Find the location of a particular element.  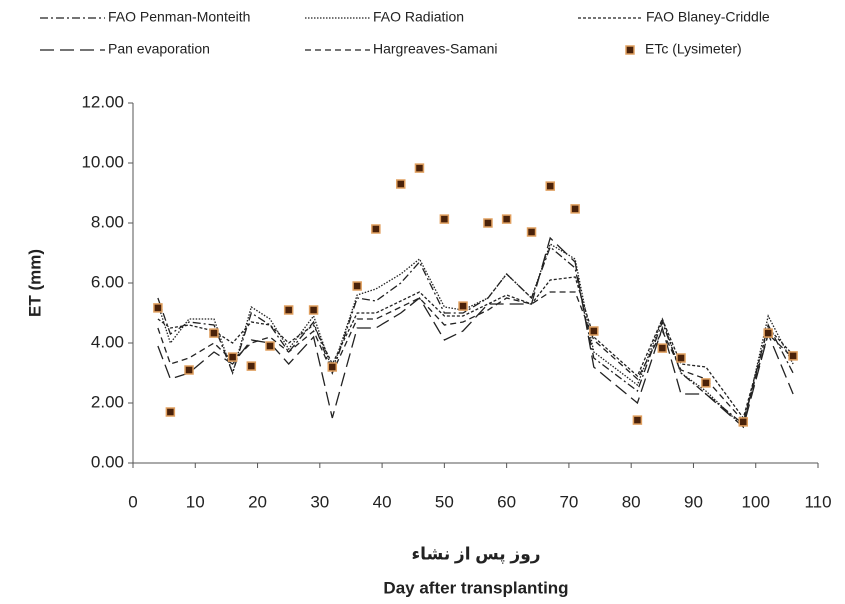

legend-label: Pan evaporation is located at coordinates (159, 49).